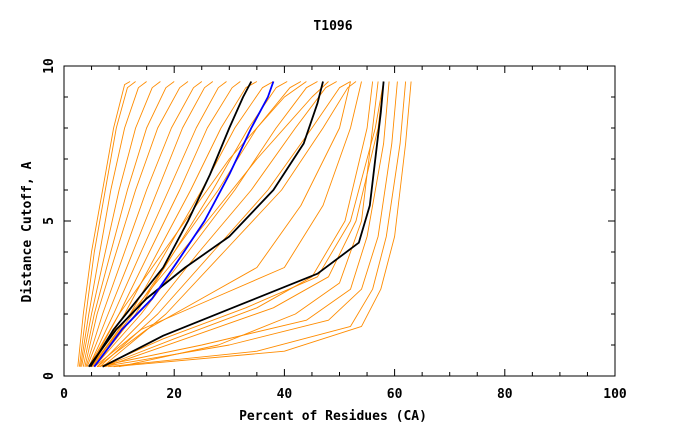 The width and height of the screenshot is (680, 440). I want to click on x-tick-label: 80, so click(505, 394).